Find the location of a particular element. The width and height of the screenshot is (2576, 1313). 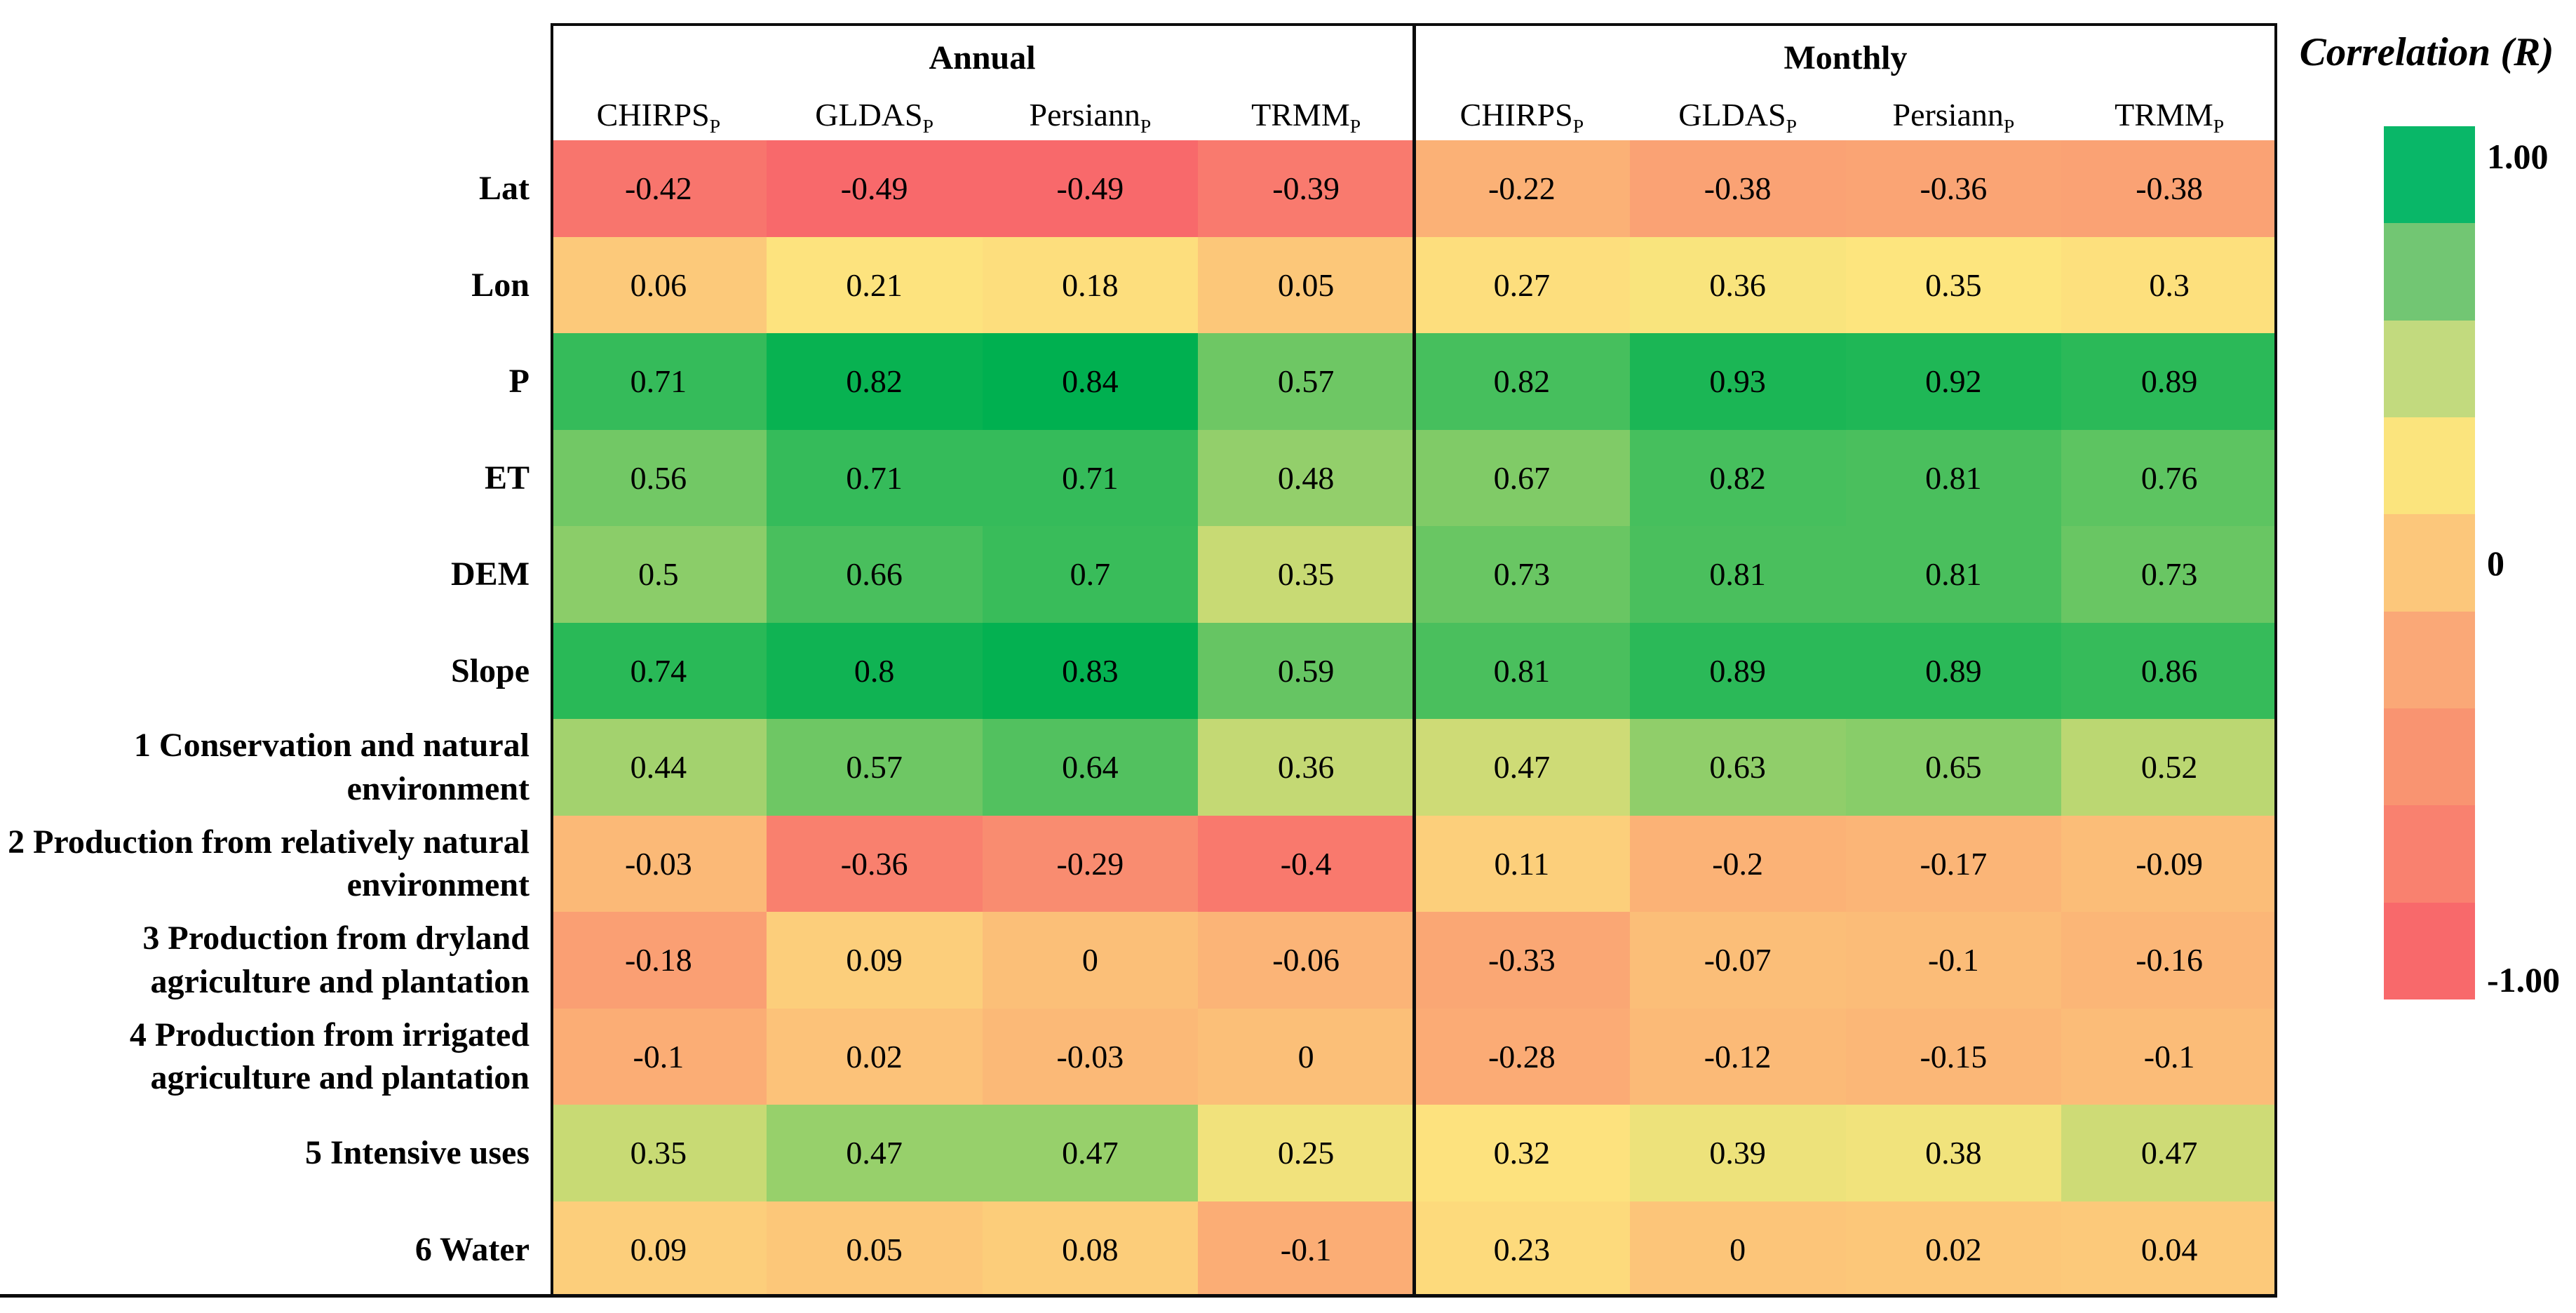

colorbar is located at coordinates (2429, 562).